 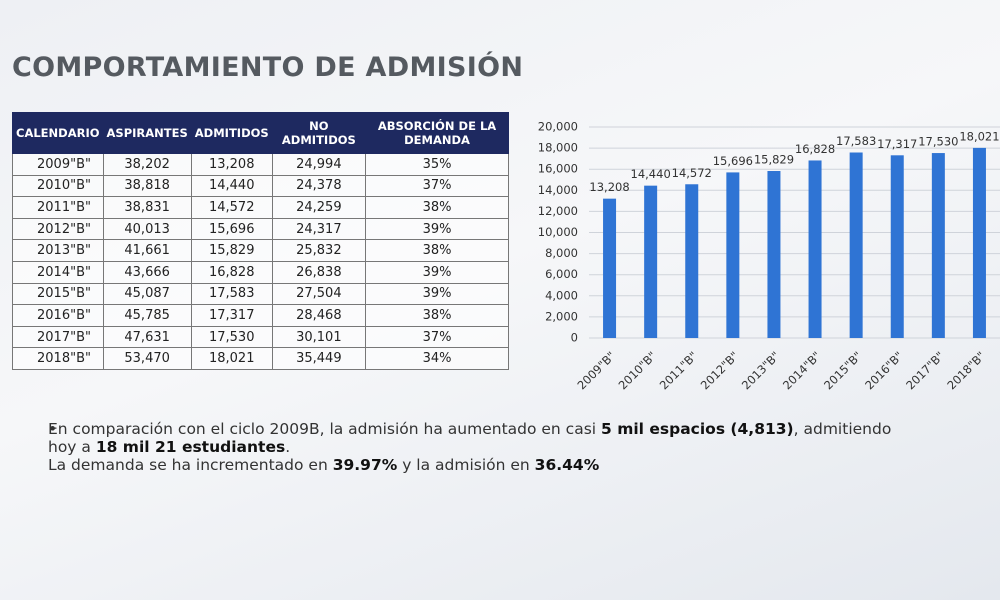 I want to click on y-tick-label: 20,000, so click(x=558, y=127).